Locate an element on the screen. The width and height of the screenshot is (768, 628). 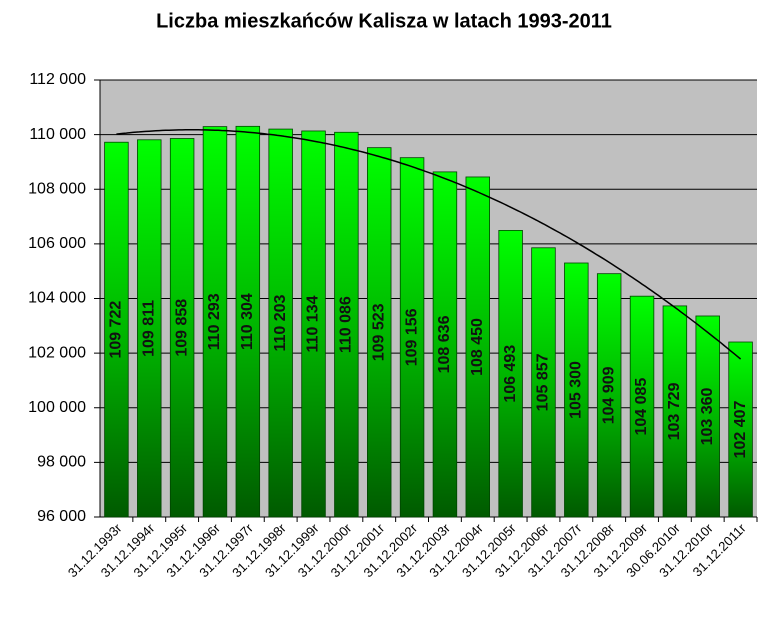
value-label: 104 085 is located at coordinates (641, 407).